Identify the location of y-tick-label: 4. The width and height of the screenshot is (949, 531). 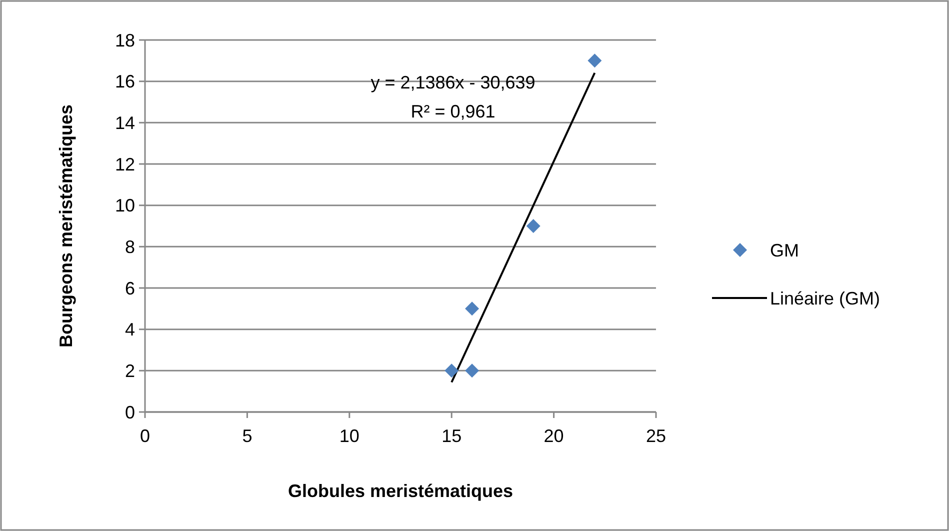
(129, 330).